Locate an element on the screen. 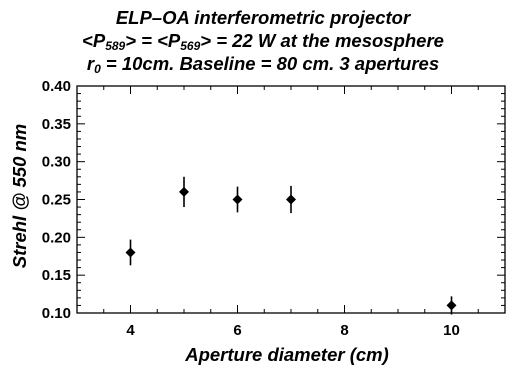 Image resolution: width=526 pixels, height=371 pixels. y-tick-label: 0.30 is located at coordinates (56, 162).